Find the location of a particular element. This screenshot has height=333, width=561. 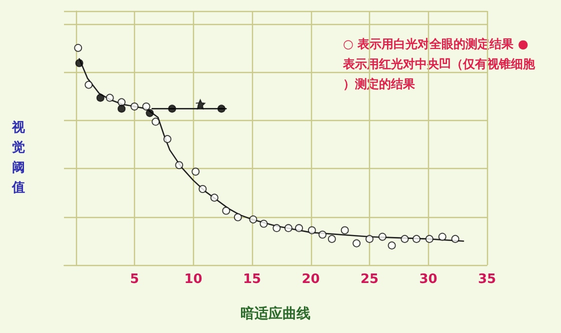

x-axis-title: 暗适应曲线 is located at coordinates (275, 313).